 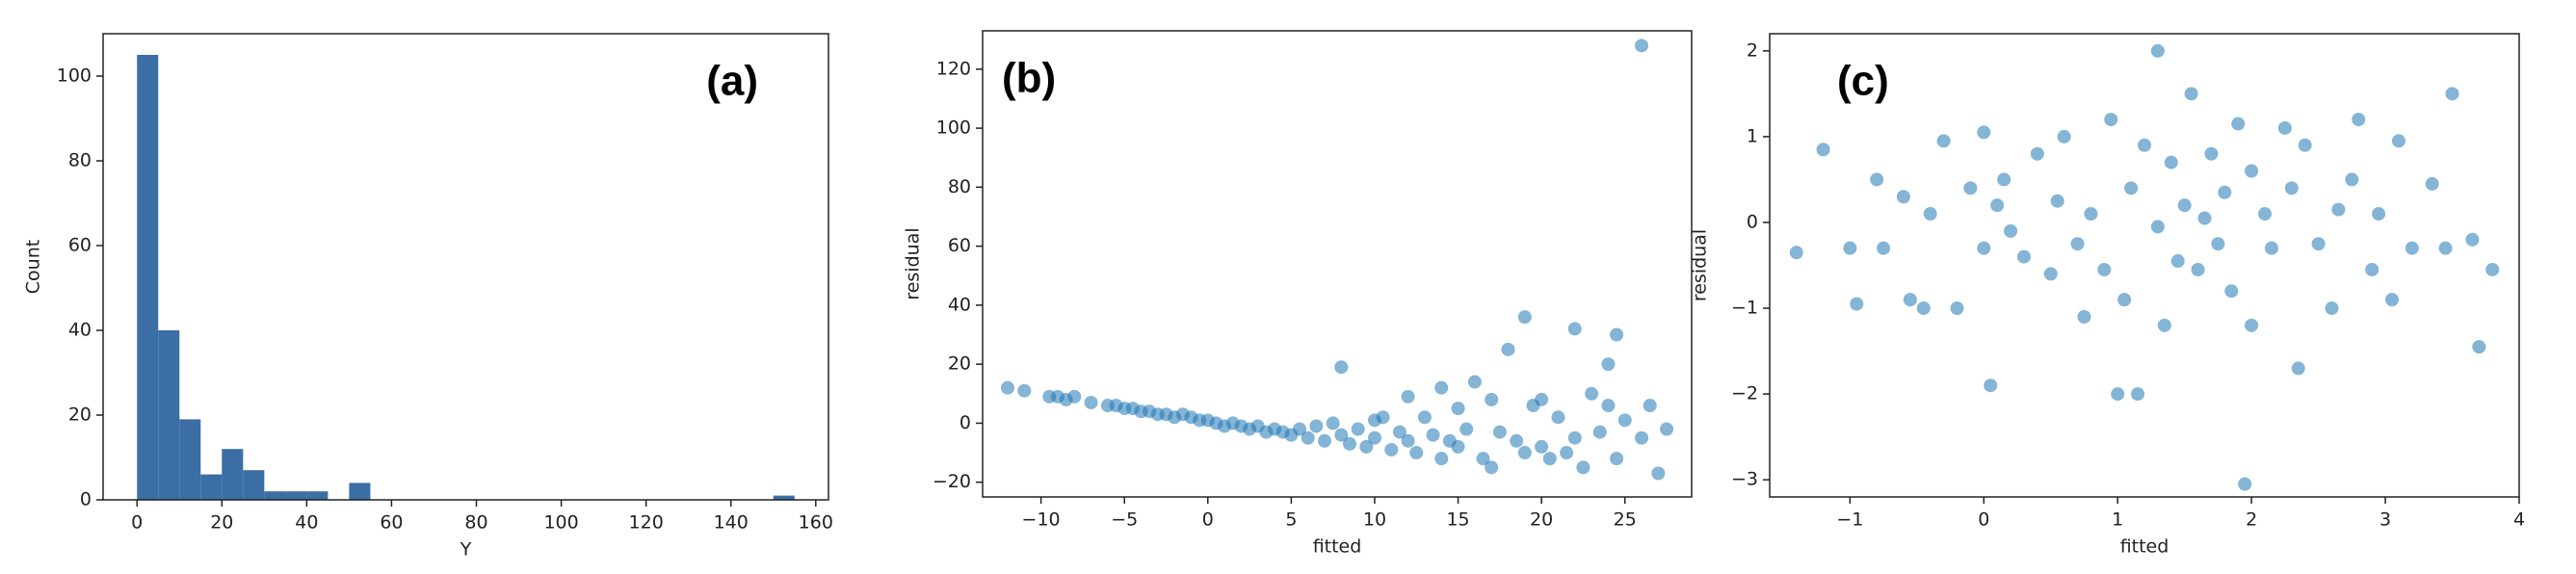 What do you see at coordinates (1984, 520) in the screenshot?
I see `x-tick-label: 0` at bounding box center [1984, 520].